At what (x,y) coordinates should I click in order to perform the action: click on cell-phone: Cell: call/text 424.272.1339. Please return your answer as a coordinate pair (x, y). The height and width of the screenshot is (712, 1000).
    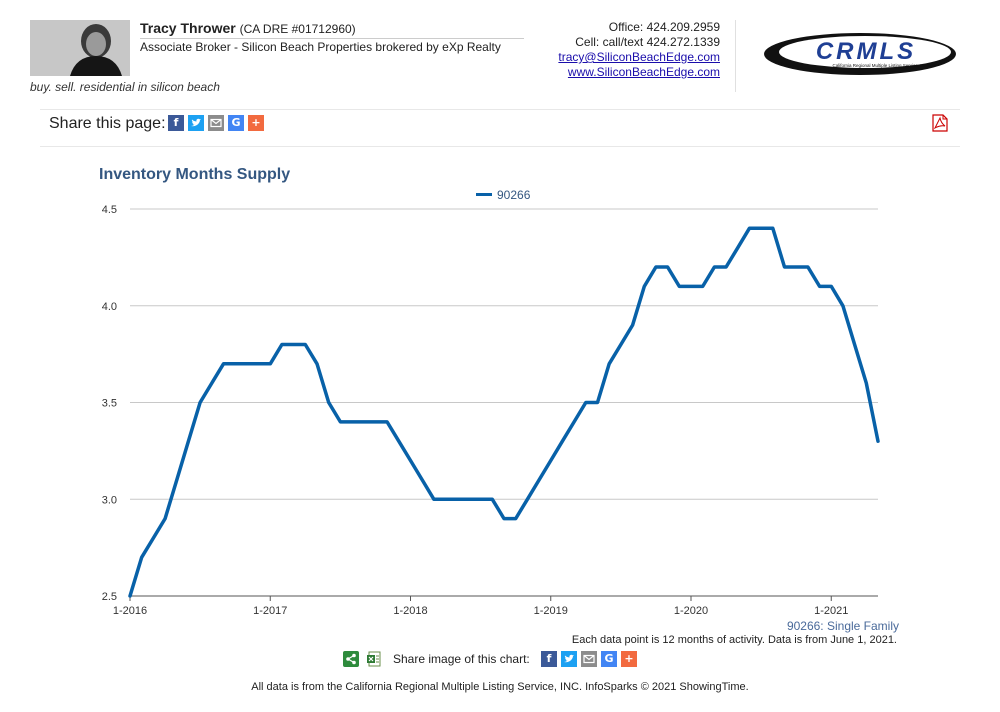
    Looking at the image, I should click on (647, 42).